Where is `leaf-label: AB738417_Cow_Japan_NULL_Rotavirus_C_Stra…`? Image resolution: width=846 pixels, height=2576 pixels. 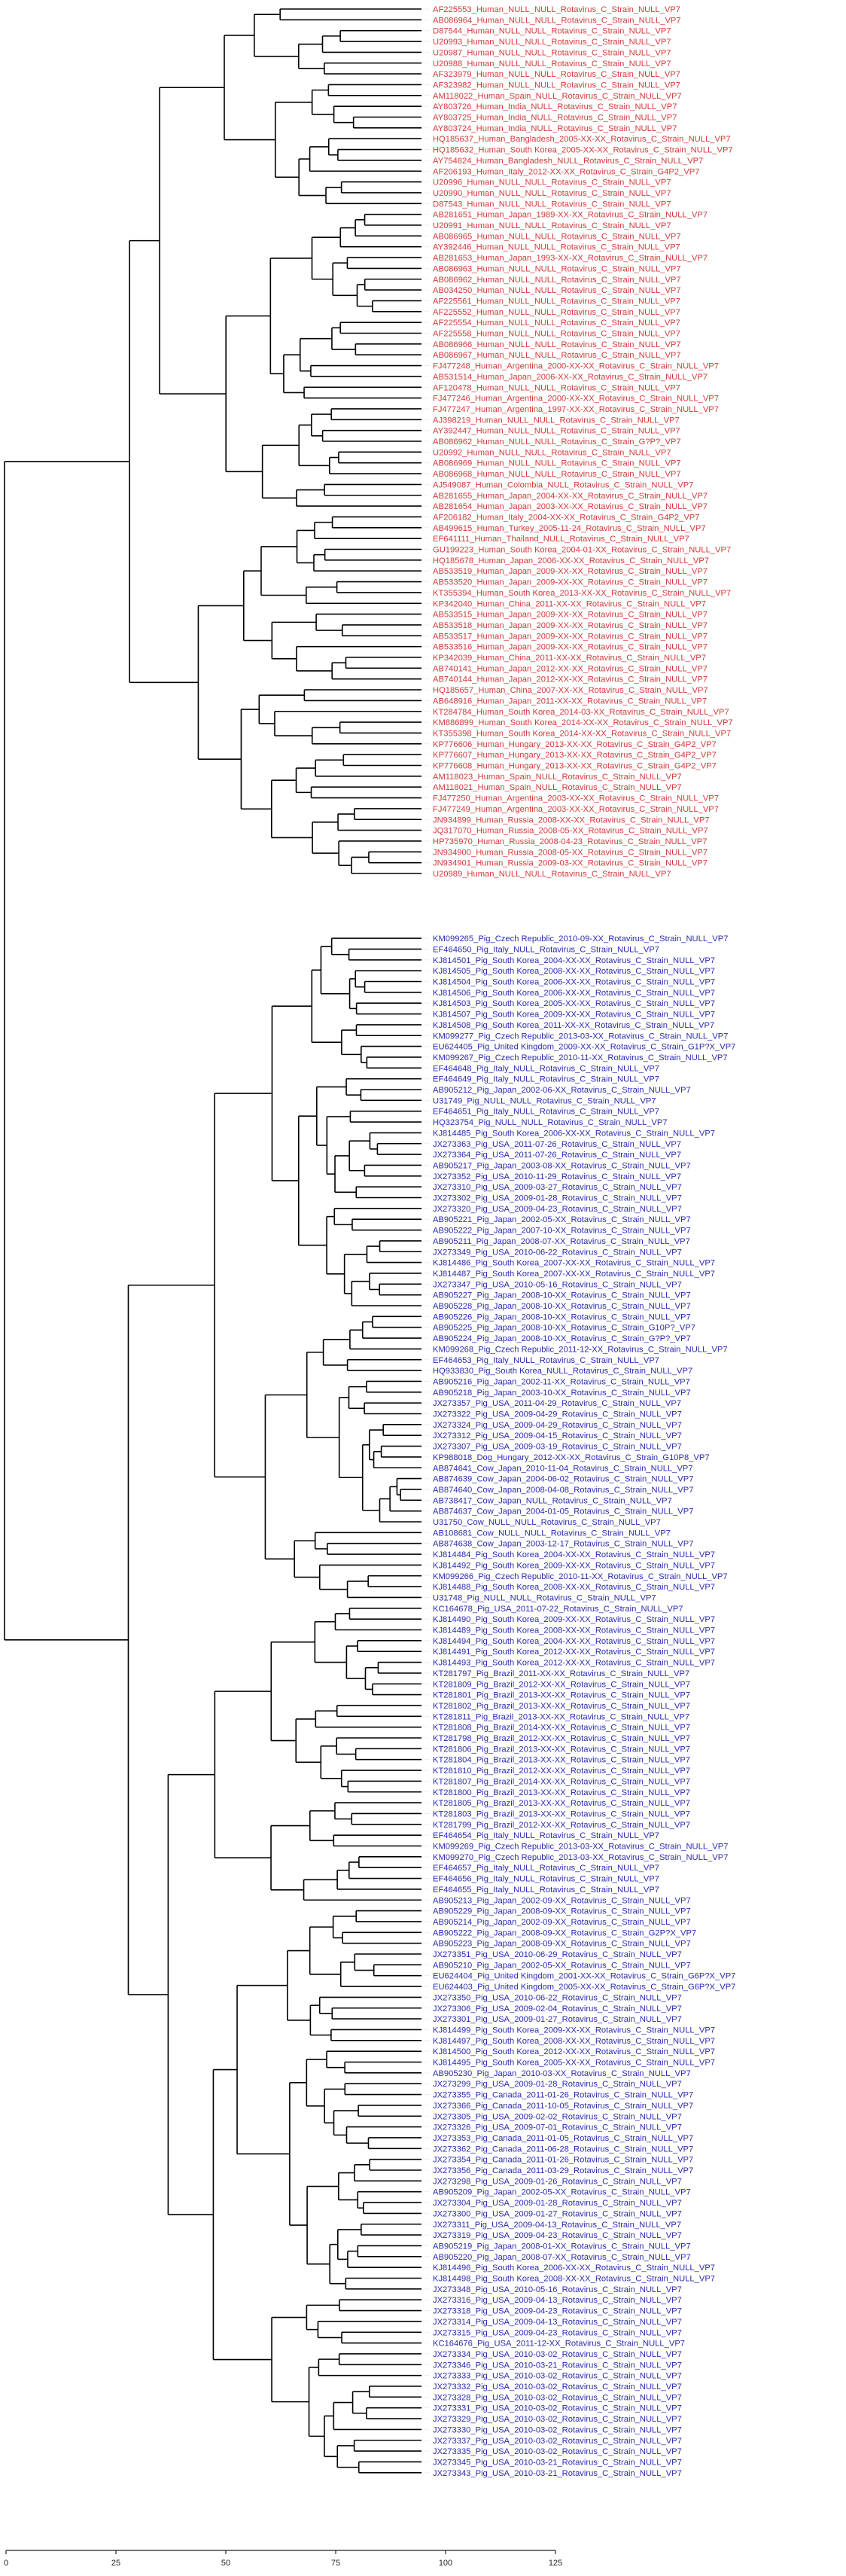 leaf-label: AB738417_Cow_Japan_NULL_Rotavirus_C_Stra… is located at coordinates (552, 1500).